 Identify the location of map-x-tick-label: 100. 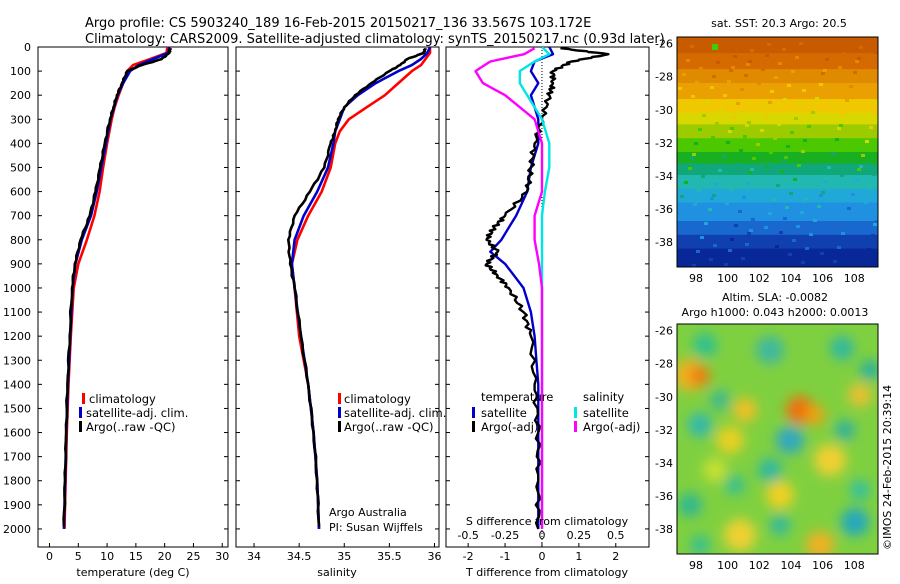
(727, 278).